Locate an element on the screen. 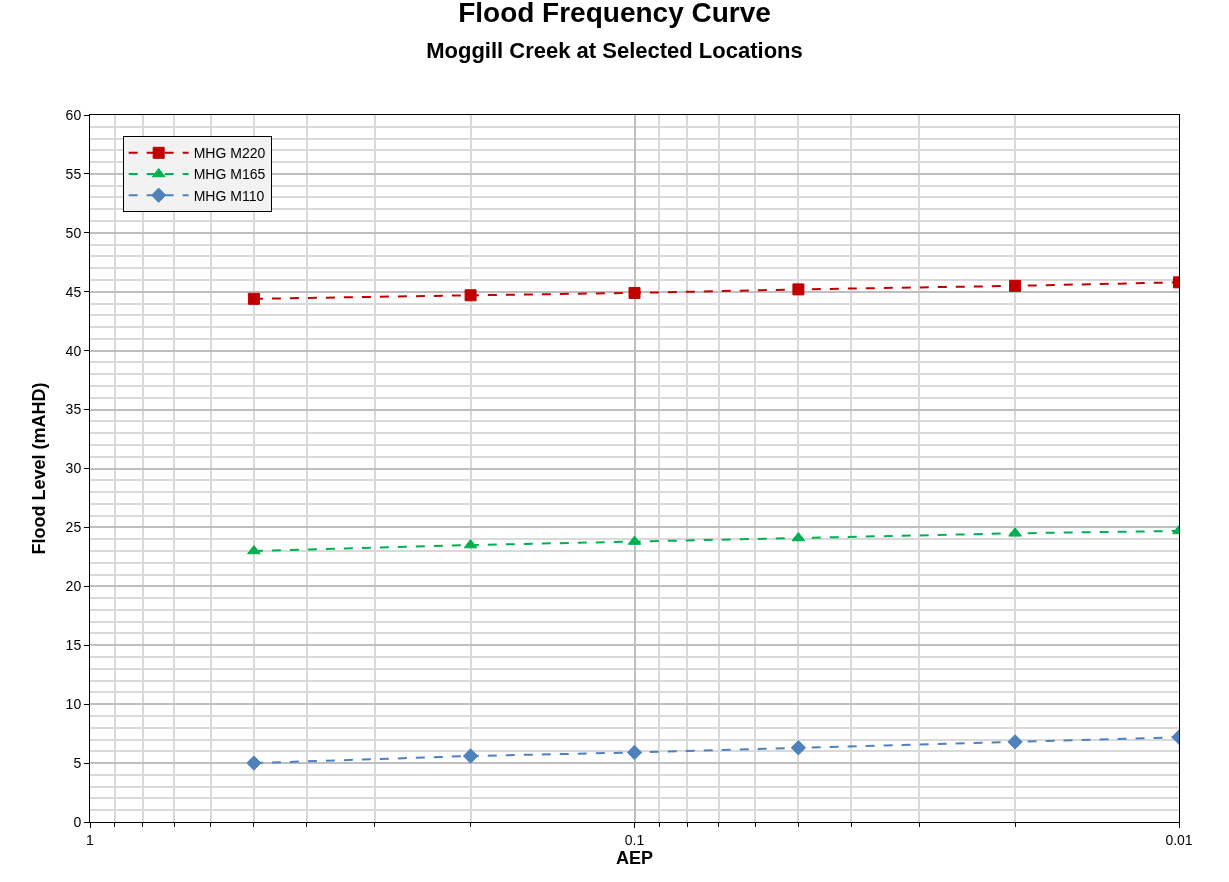 The width and height of the screenshot is (1229, 882). x-tick-label: 0.01 is located at coordinates (1179, 839).